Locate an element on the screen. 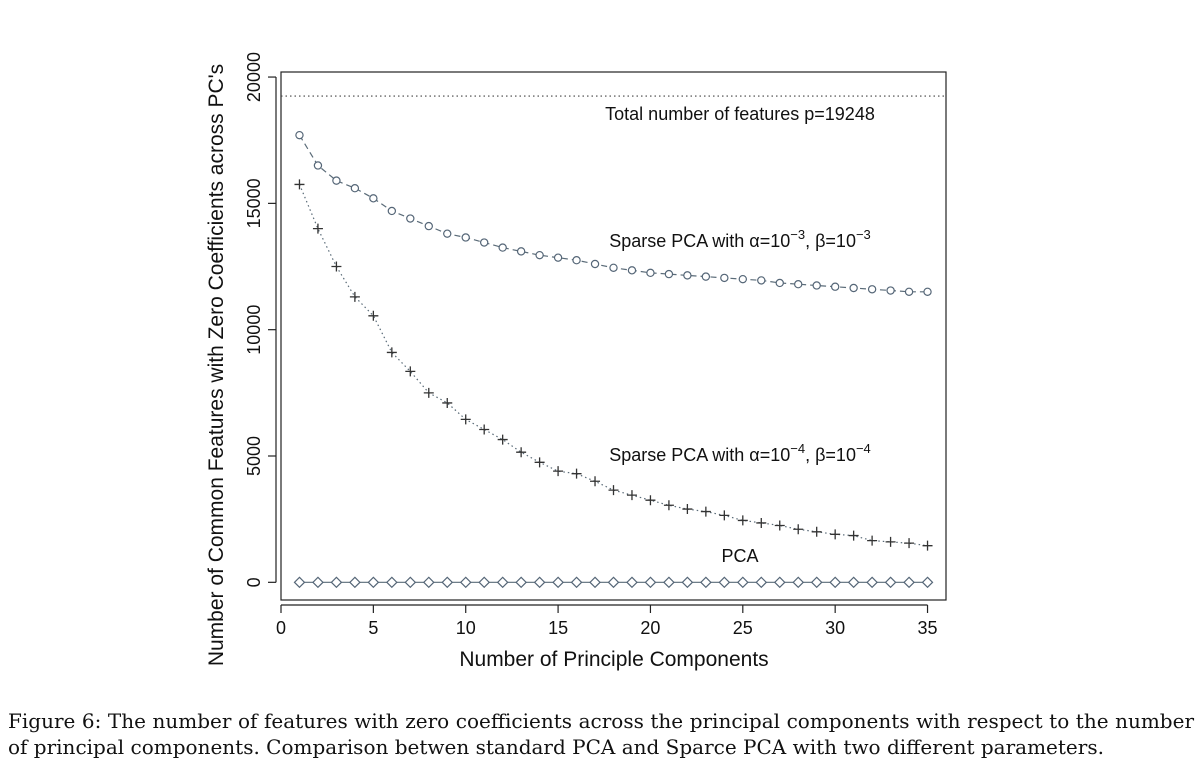 The image size is (1200, 768). x-tick-label: 15 is located at coordinates (558, 628).